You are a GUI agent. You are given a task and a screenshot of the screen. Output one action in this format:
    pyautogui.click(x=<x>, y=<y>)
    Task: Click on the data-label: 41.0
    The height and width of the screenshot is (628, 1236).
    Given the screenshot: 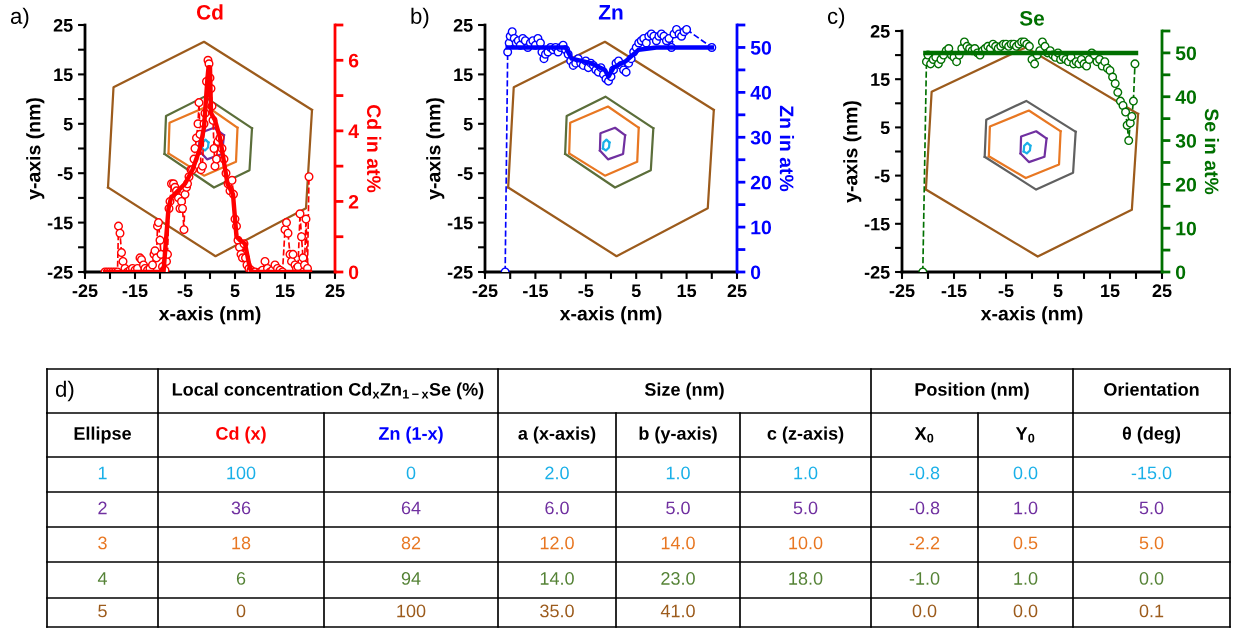 What is the action you would take?
    pyautogui.click(x=677, y=611)
    